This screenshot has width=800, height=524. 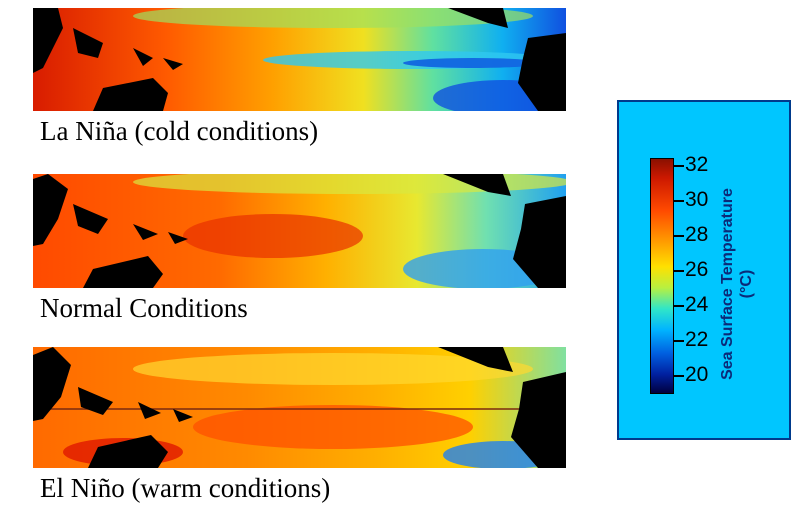 I want to click on normal-conditions-caption: Normal Conditions, so click(x=144, y=308).